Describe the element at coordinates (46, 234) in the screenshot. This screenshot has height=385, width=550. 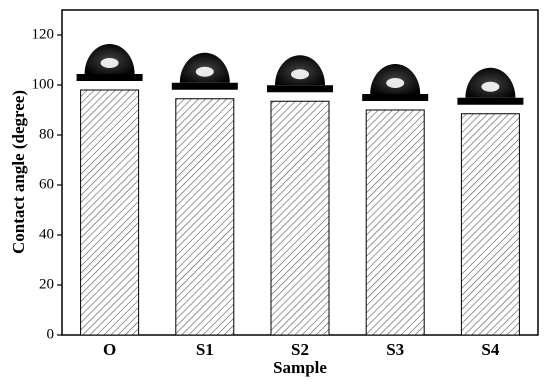
I see `y-tick-label: 40` at that location.